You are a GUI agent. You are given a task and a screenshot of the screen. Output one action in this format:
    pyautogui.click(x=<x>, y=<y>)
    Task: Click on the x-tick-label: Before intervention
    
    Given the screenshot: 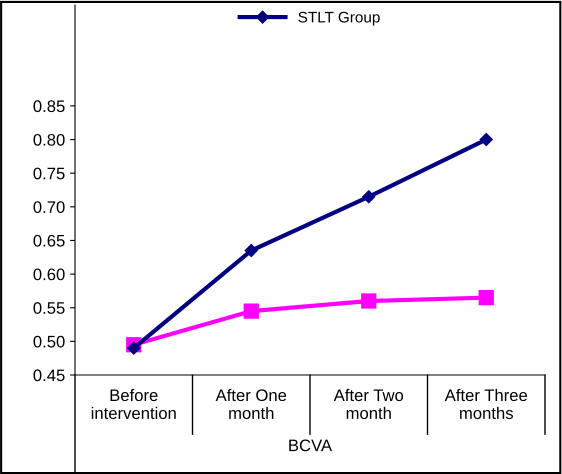 What is the action you would take?
    pyautogui.click(x=134, y=404)
    